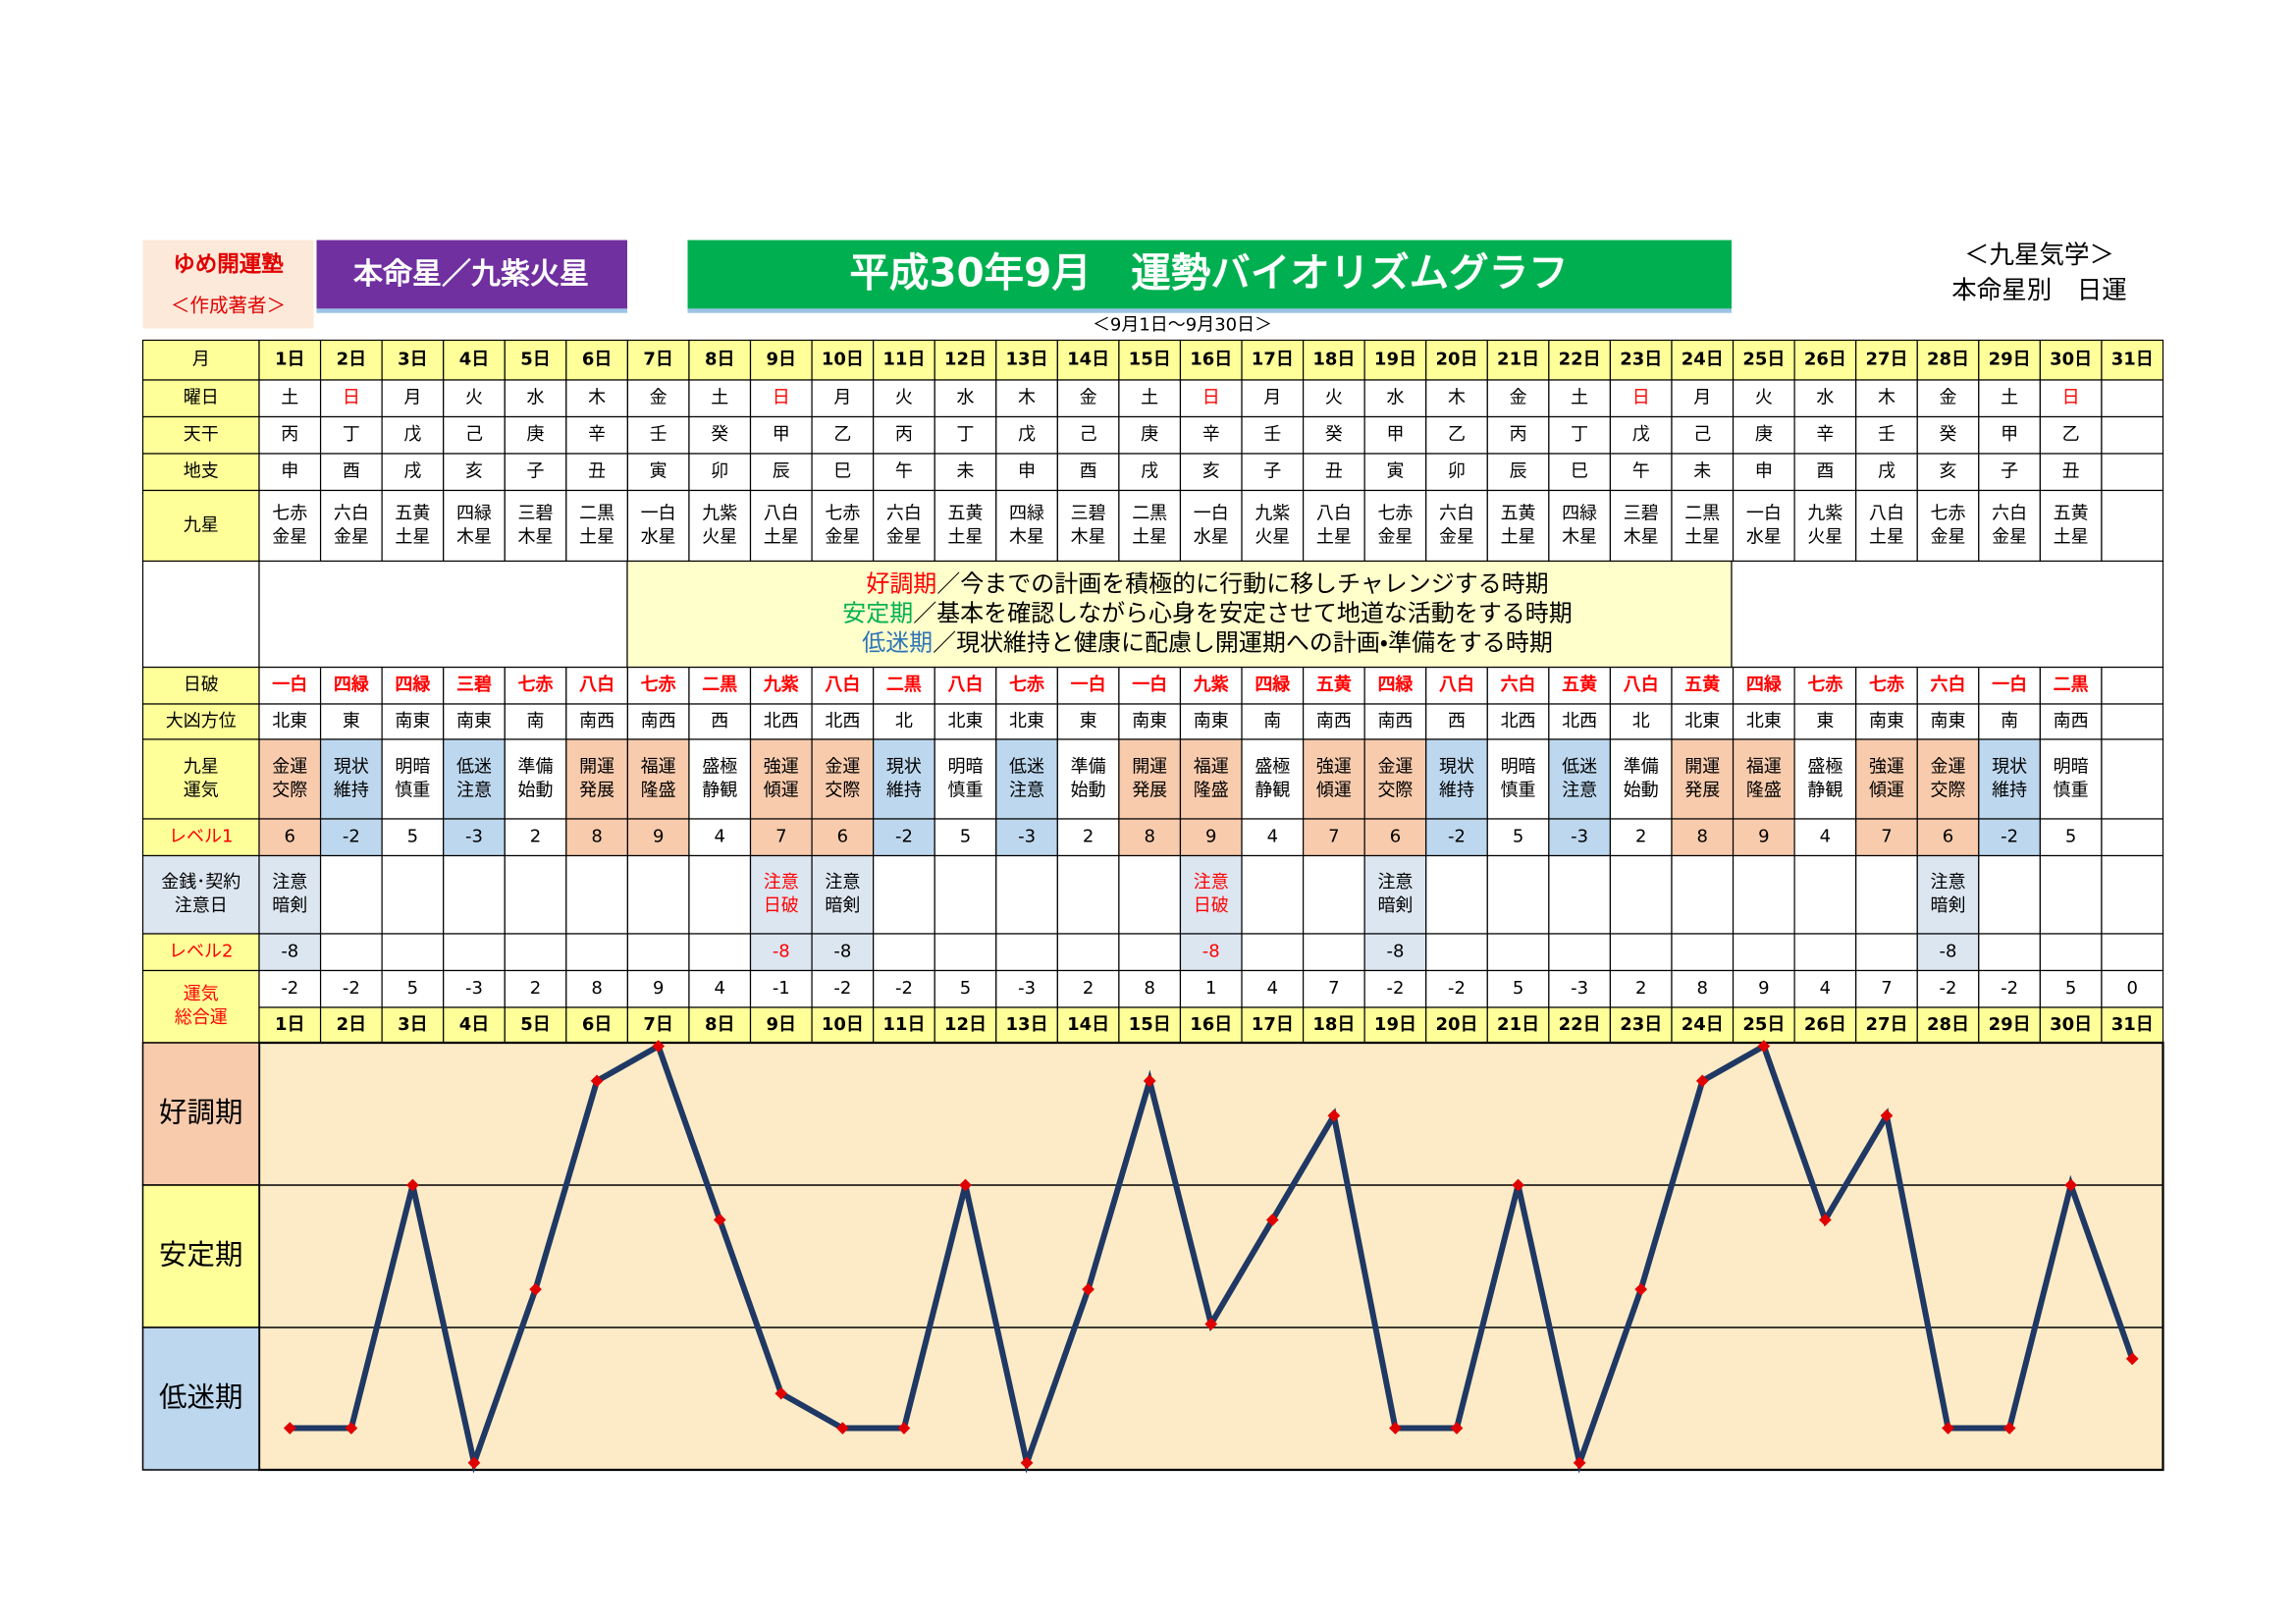 The width and height of the screenshot is (2296, 1624). I want to click on cell-text: 八白, so click(781, 513).